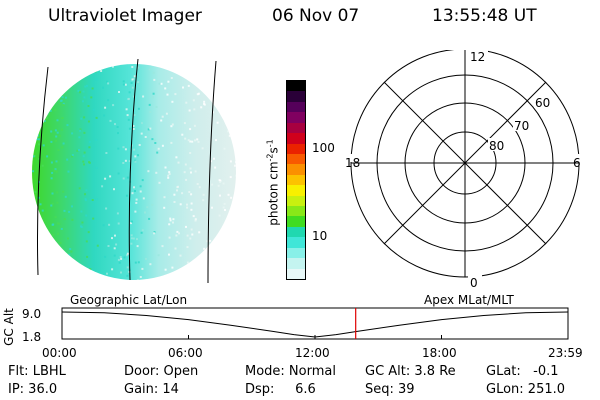 This screenshot has height=400, width=600. Describe the element at coordinates (33, 389) in the screenshot. I see `status-ip: IP: 36.0` at that location.